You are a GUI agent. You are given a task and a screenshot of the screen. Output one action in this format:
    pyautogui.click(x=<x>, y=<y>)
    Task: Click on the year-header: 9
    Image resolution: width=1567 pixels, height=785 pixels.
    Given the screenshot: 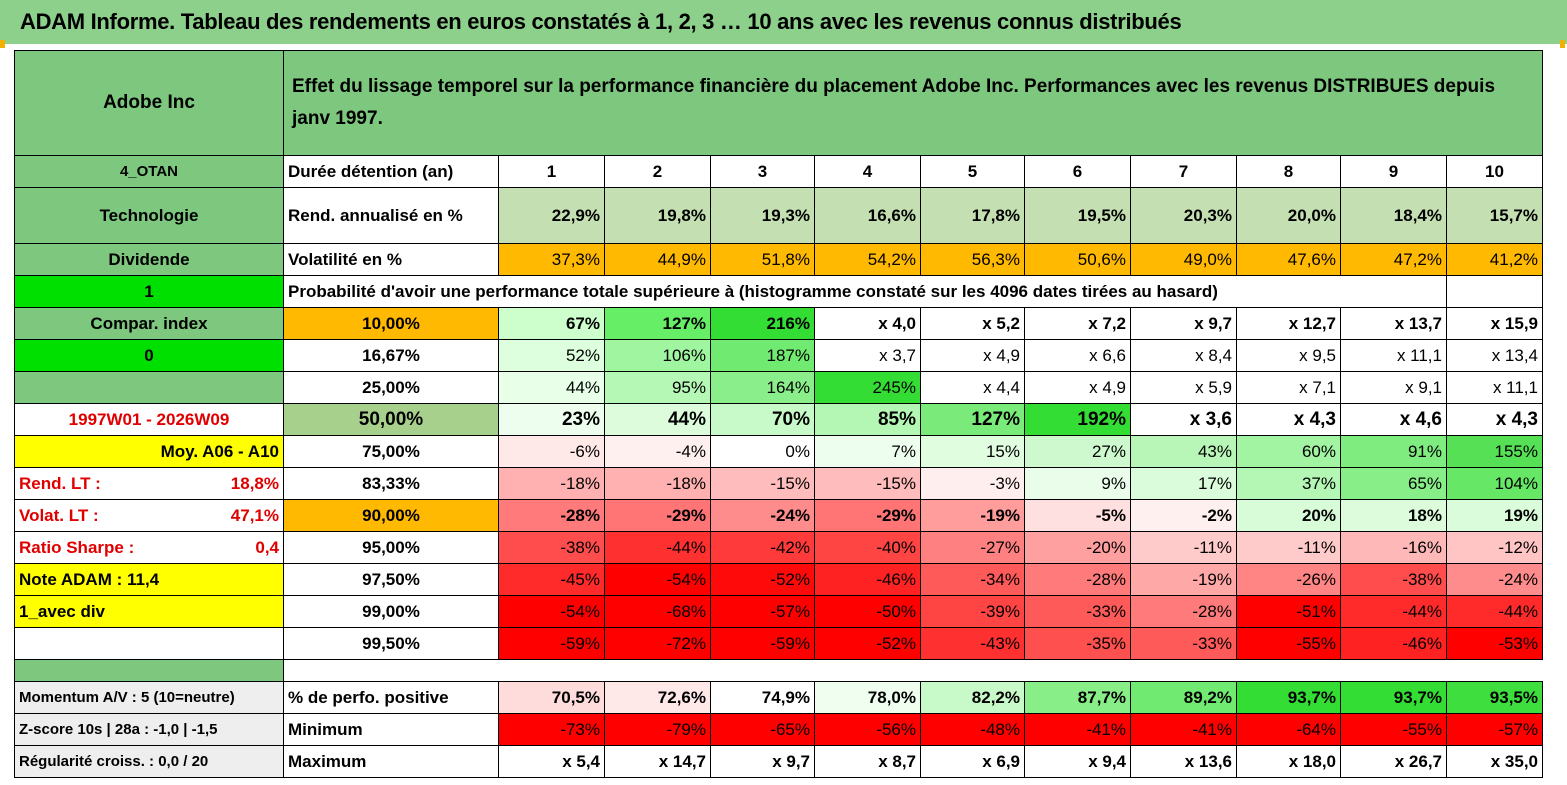 What is the action you would take?
    pyautogui.click(x=1393, y=171)
    